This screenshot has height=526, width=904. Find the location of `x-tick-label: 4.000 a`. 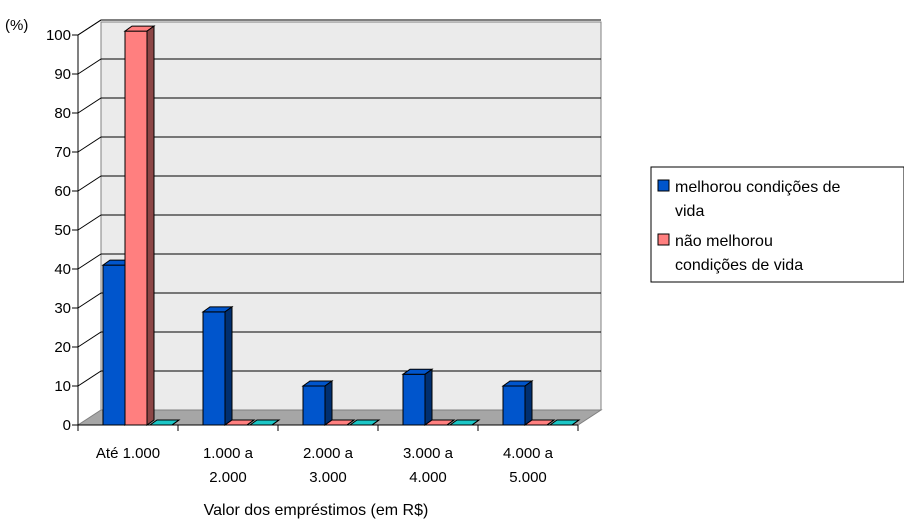

x-tick-label: 4.000 a is located at coordinates (528, 453).